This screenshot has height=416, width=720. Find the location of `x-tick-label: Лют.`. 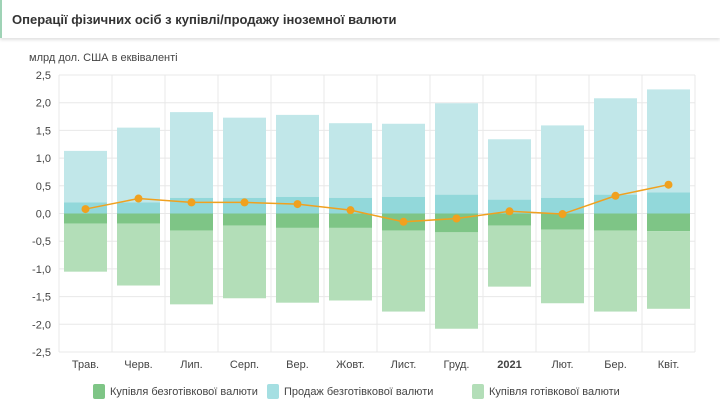

x-tick-label: Лют. is located at coordinates (562, 365).